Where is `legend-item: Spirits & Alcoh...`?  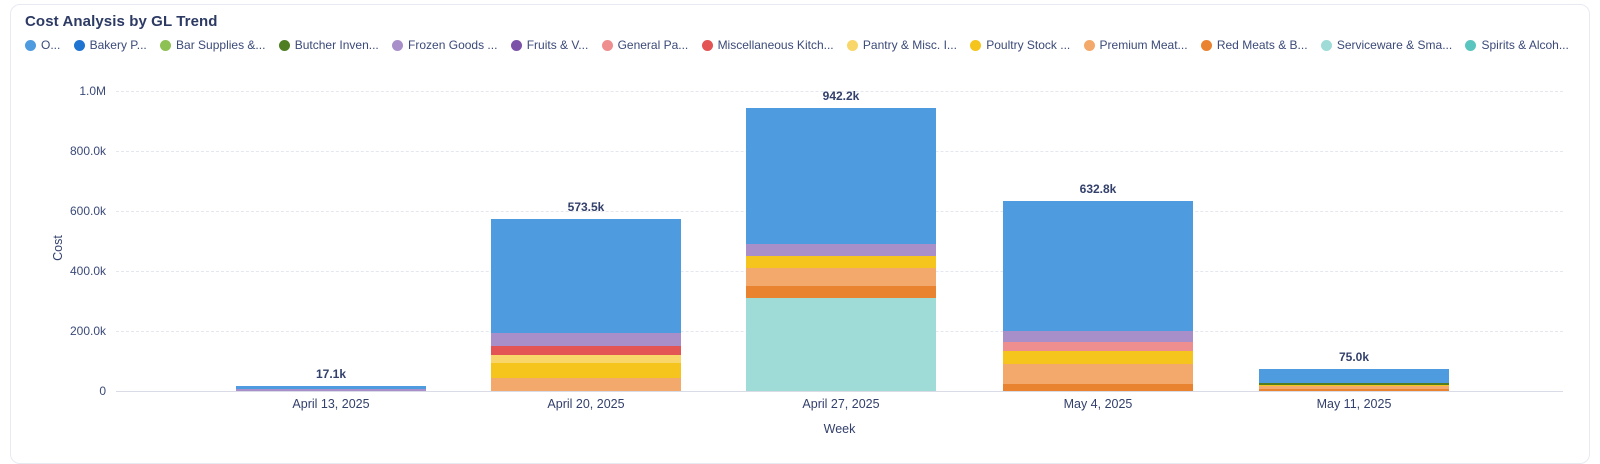 legend-item: Spirits & Alcoh... is located at coordinates (1517, 45).